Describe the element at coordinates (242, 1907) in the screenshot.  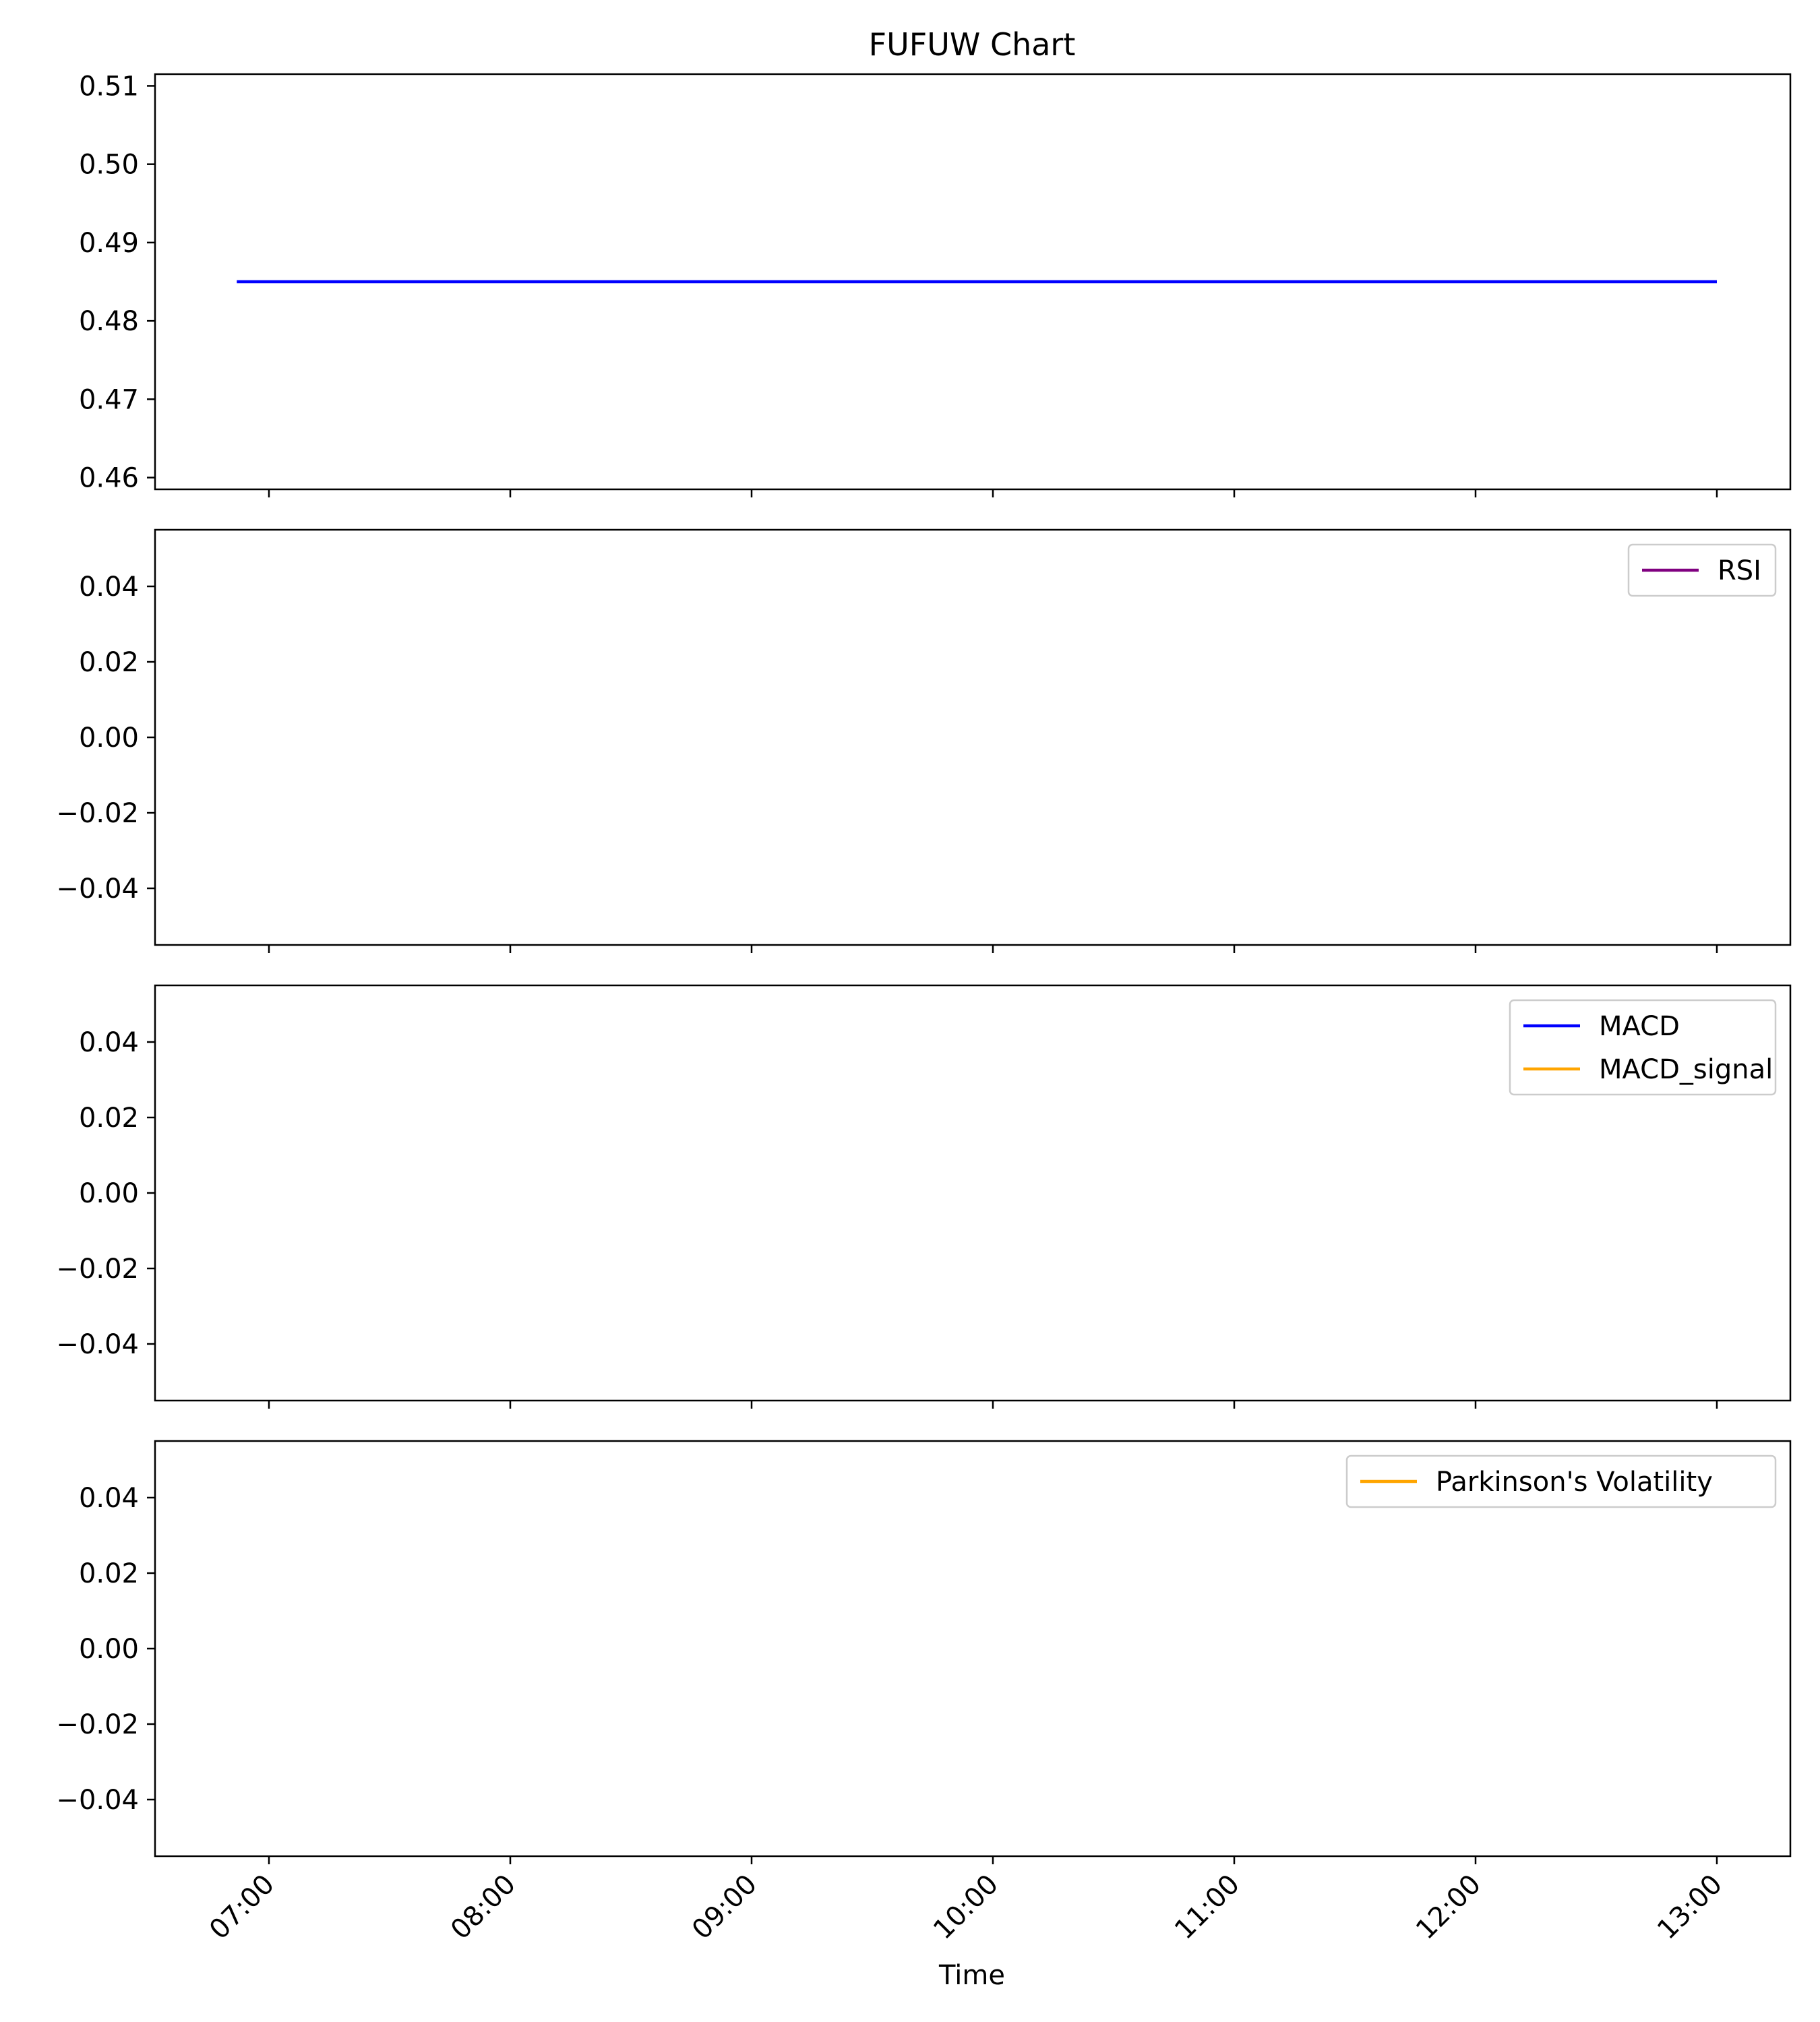
I see `x-tick-label: 07:00` at that location.